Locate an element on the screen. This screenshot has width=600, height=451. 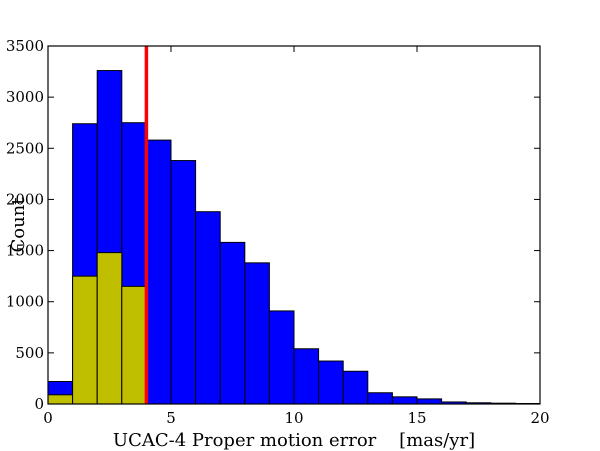
x-tick-label: 5 is located at coordinates (171, 418).